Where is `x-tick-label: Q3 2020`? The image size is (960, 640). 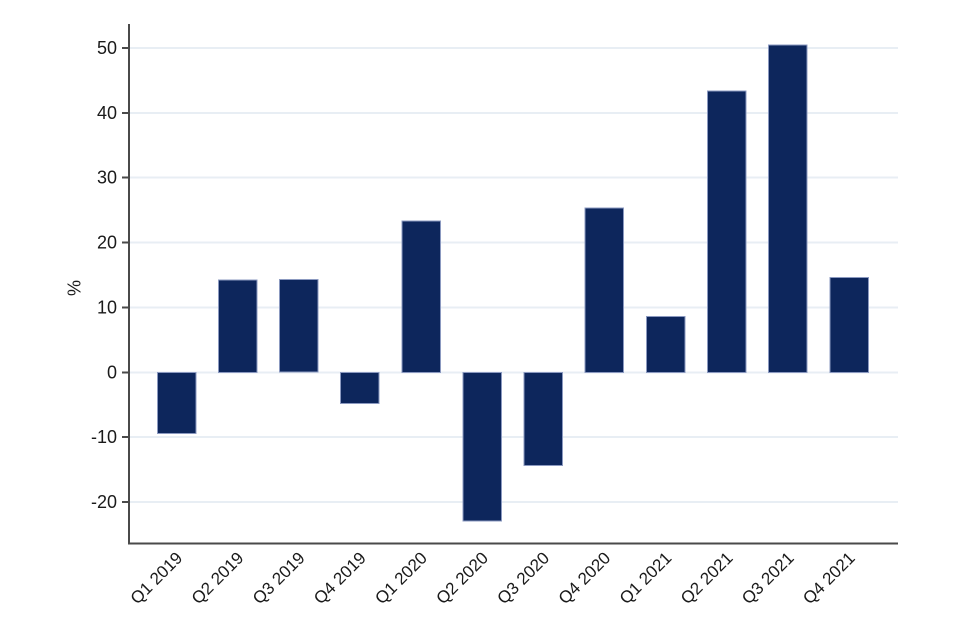
x-tick-label: Q3 2020 is located at coordinates (524, 578).